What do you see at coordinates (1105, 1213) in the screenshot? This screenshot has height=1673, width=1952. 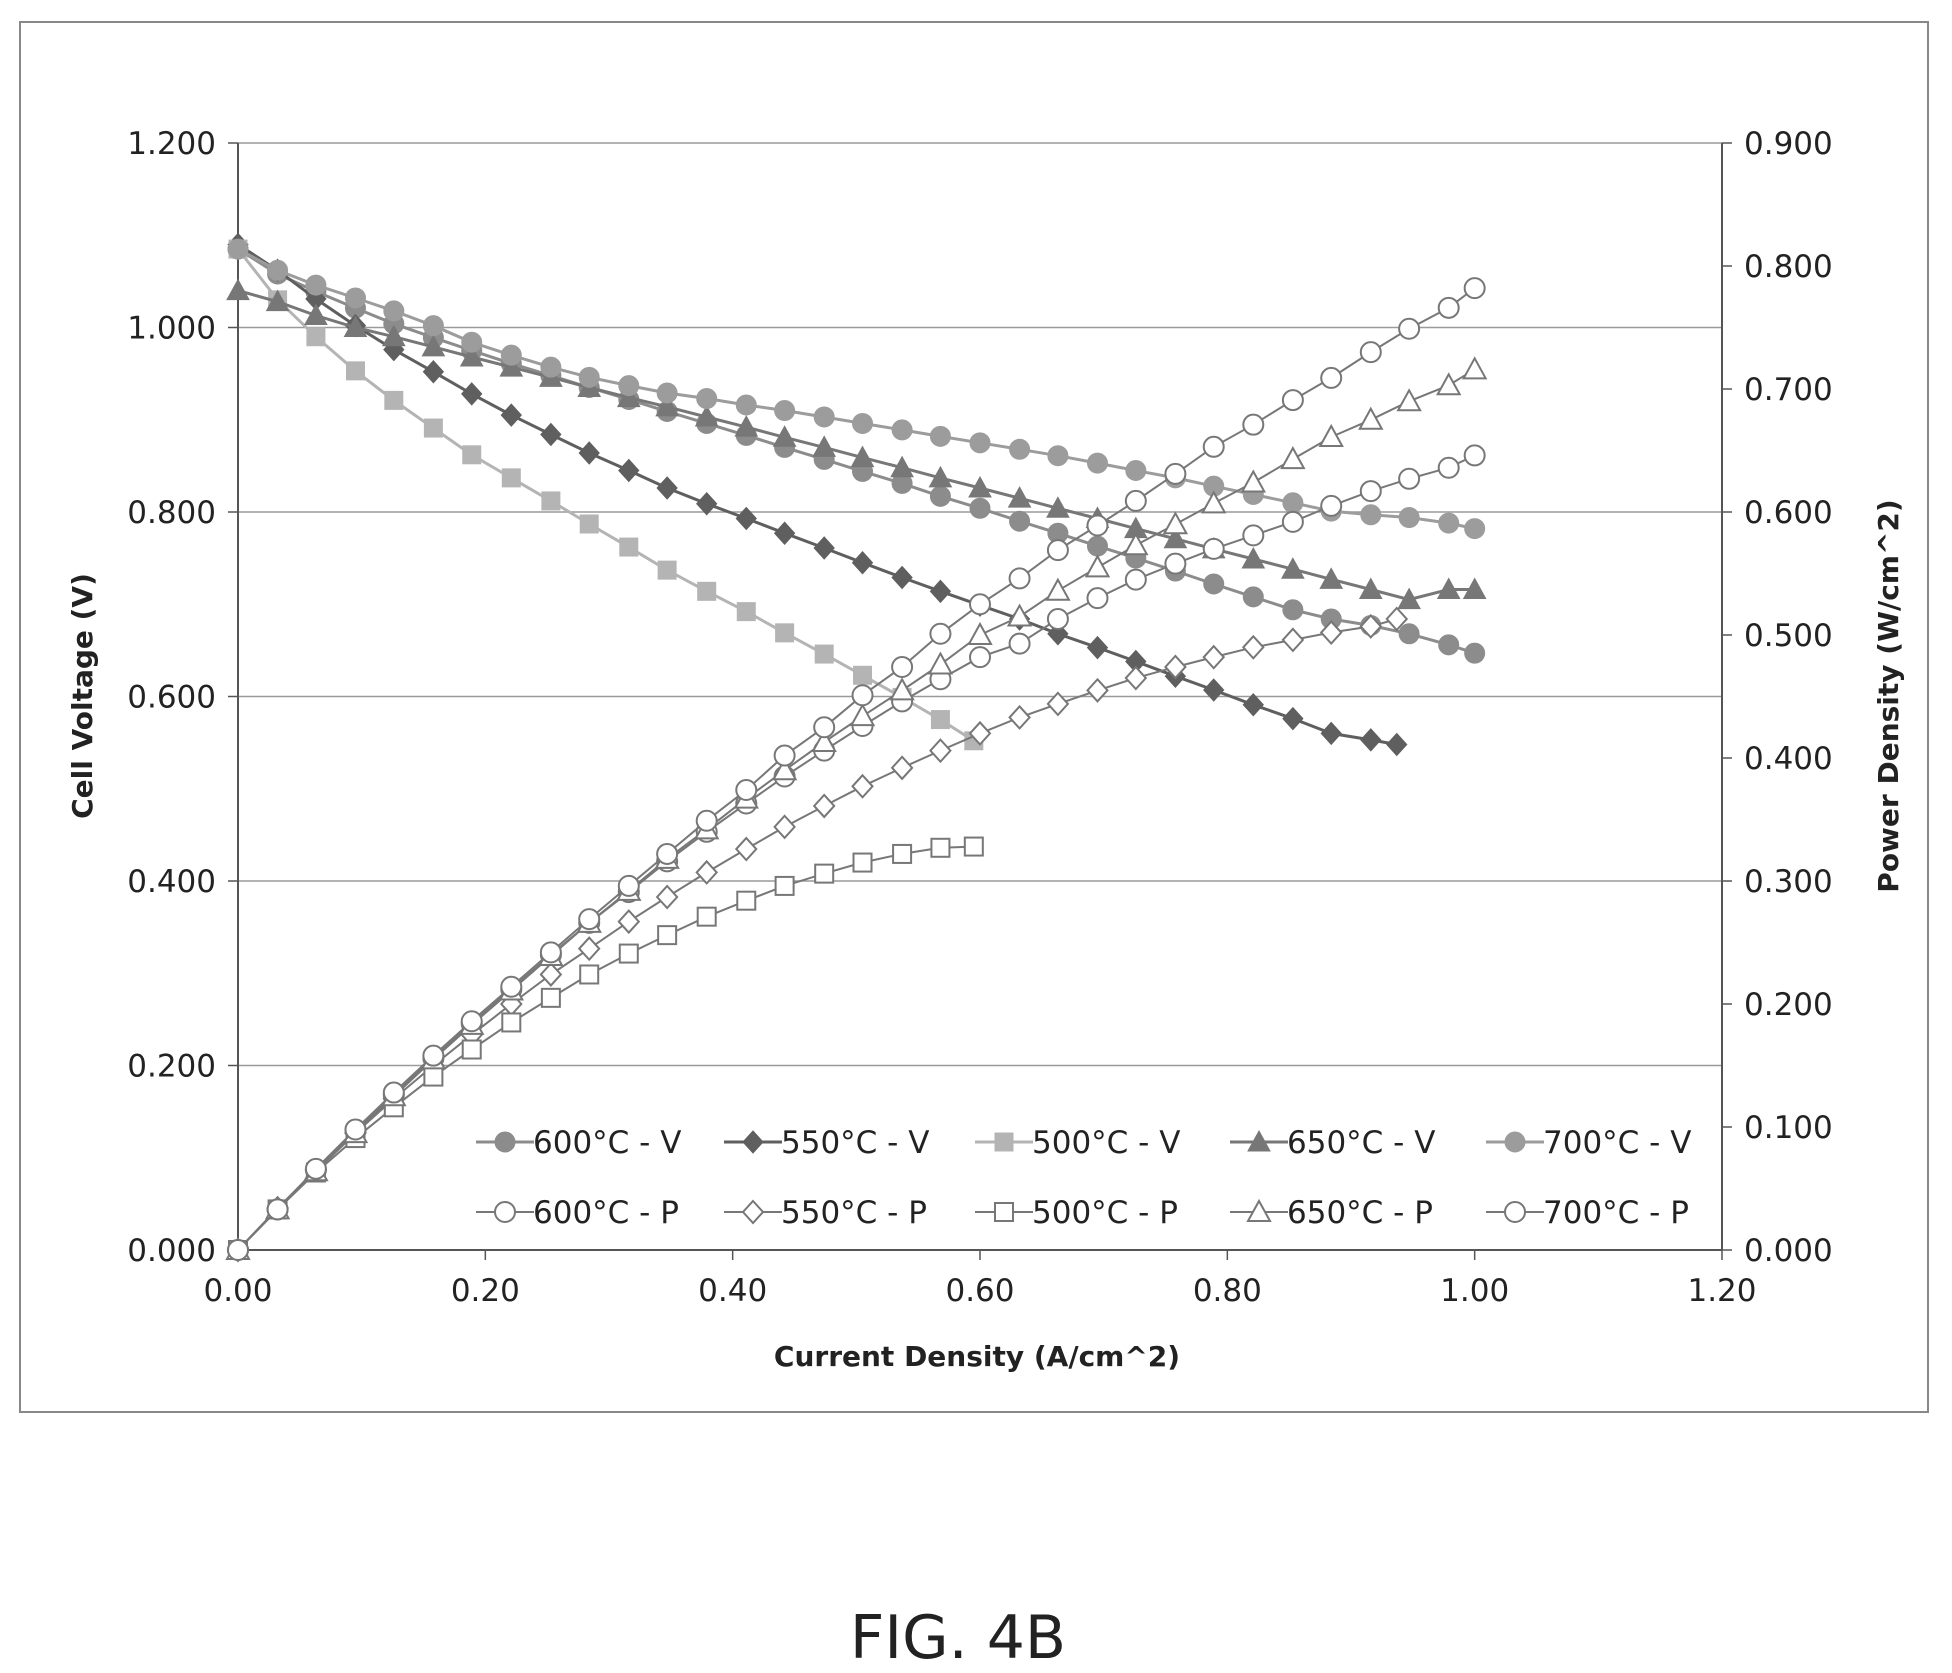 I see `legend-label: 500°C - P` at bounding box center [1105, 1213].